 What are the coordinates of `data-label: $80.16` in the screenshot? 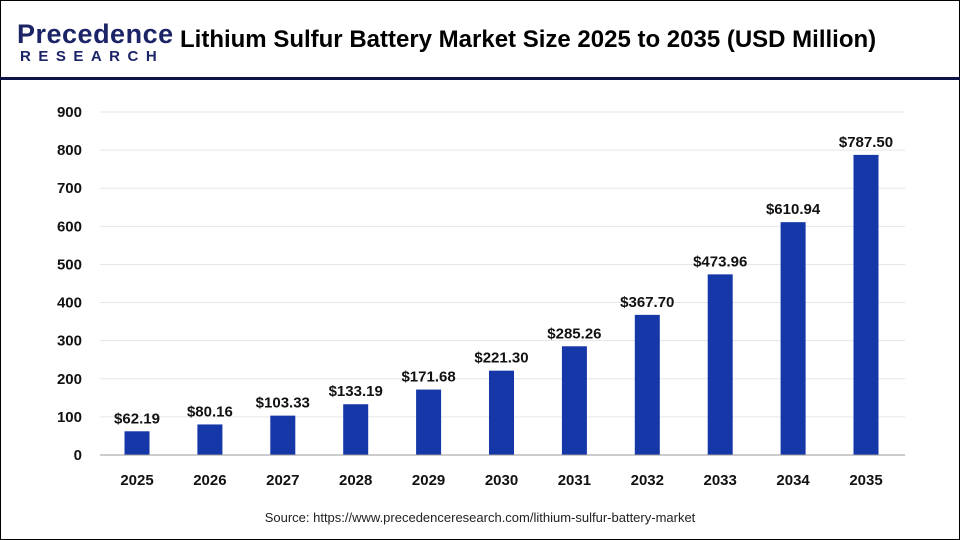 It's located at (210, 411).